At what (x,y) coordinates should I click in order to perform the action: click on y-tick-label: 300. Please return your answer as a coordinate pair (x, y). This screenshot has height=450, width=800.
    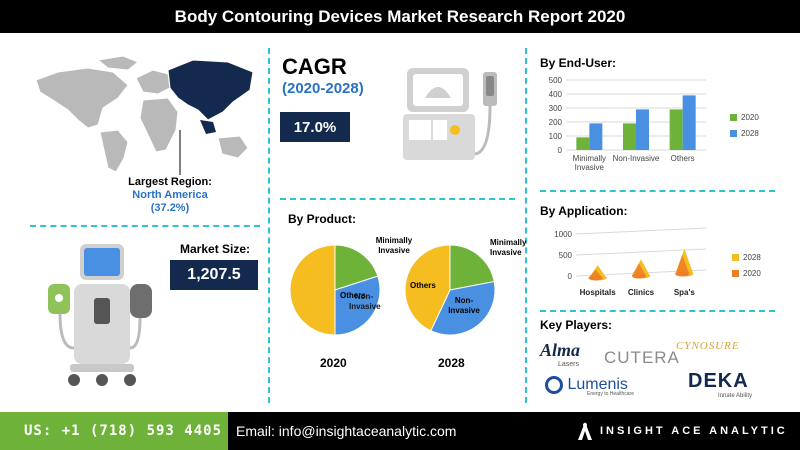
    Looking at the image, I should click on (556, 108).